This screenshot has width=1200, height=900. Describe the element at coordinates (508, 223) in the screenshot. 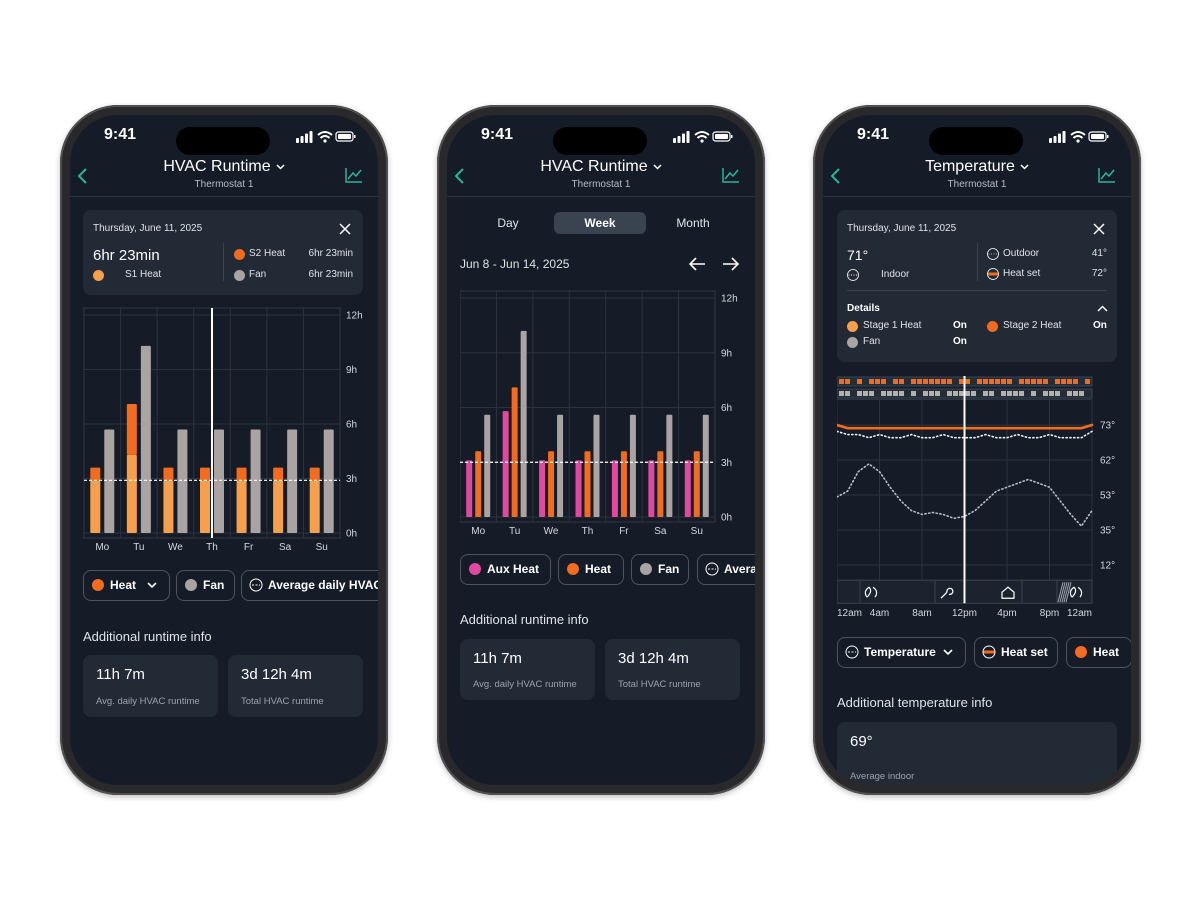

I see `tab: Day` at that location.